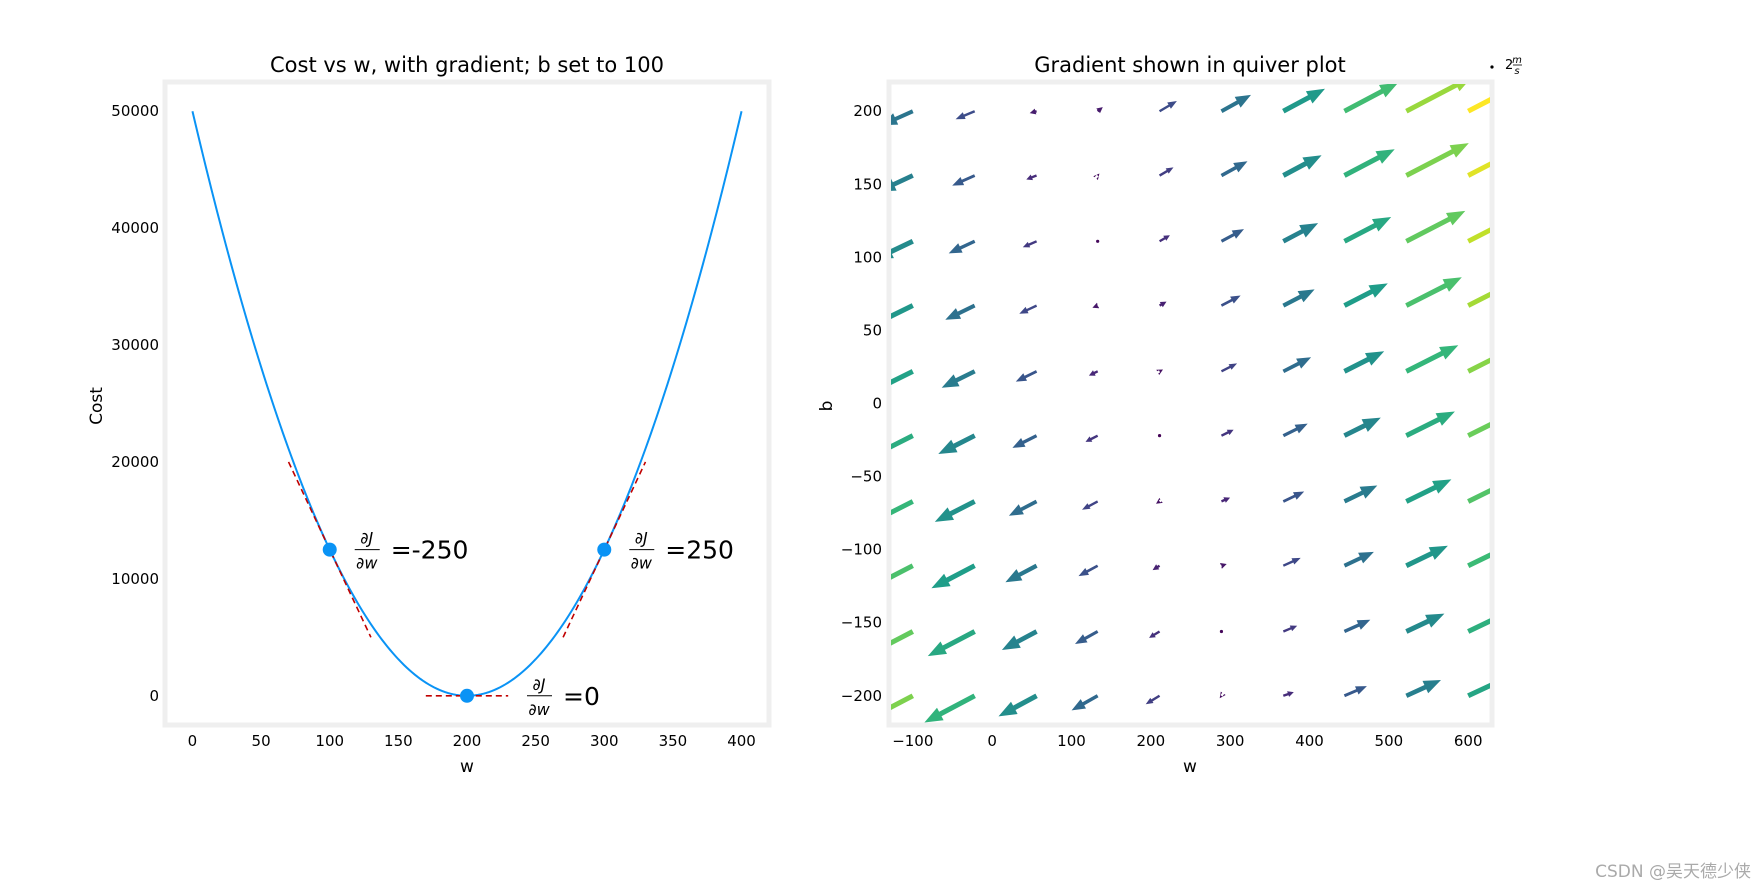  What do you see at coordinates (1309, 741) in the screenshot?
I see `x-tick-label: 400` at bounding box center [1309, 741].